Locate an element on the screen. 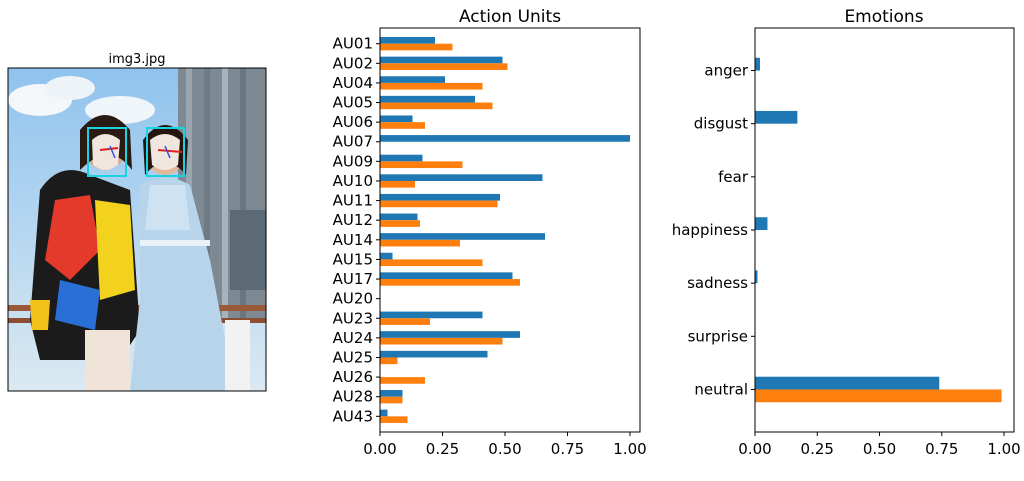  au-x-tick-label: 0.75 is located at coordinates (567, 449).